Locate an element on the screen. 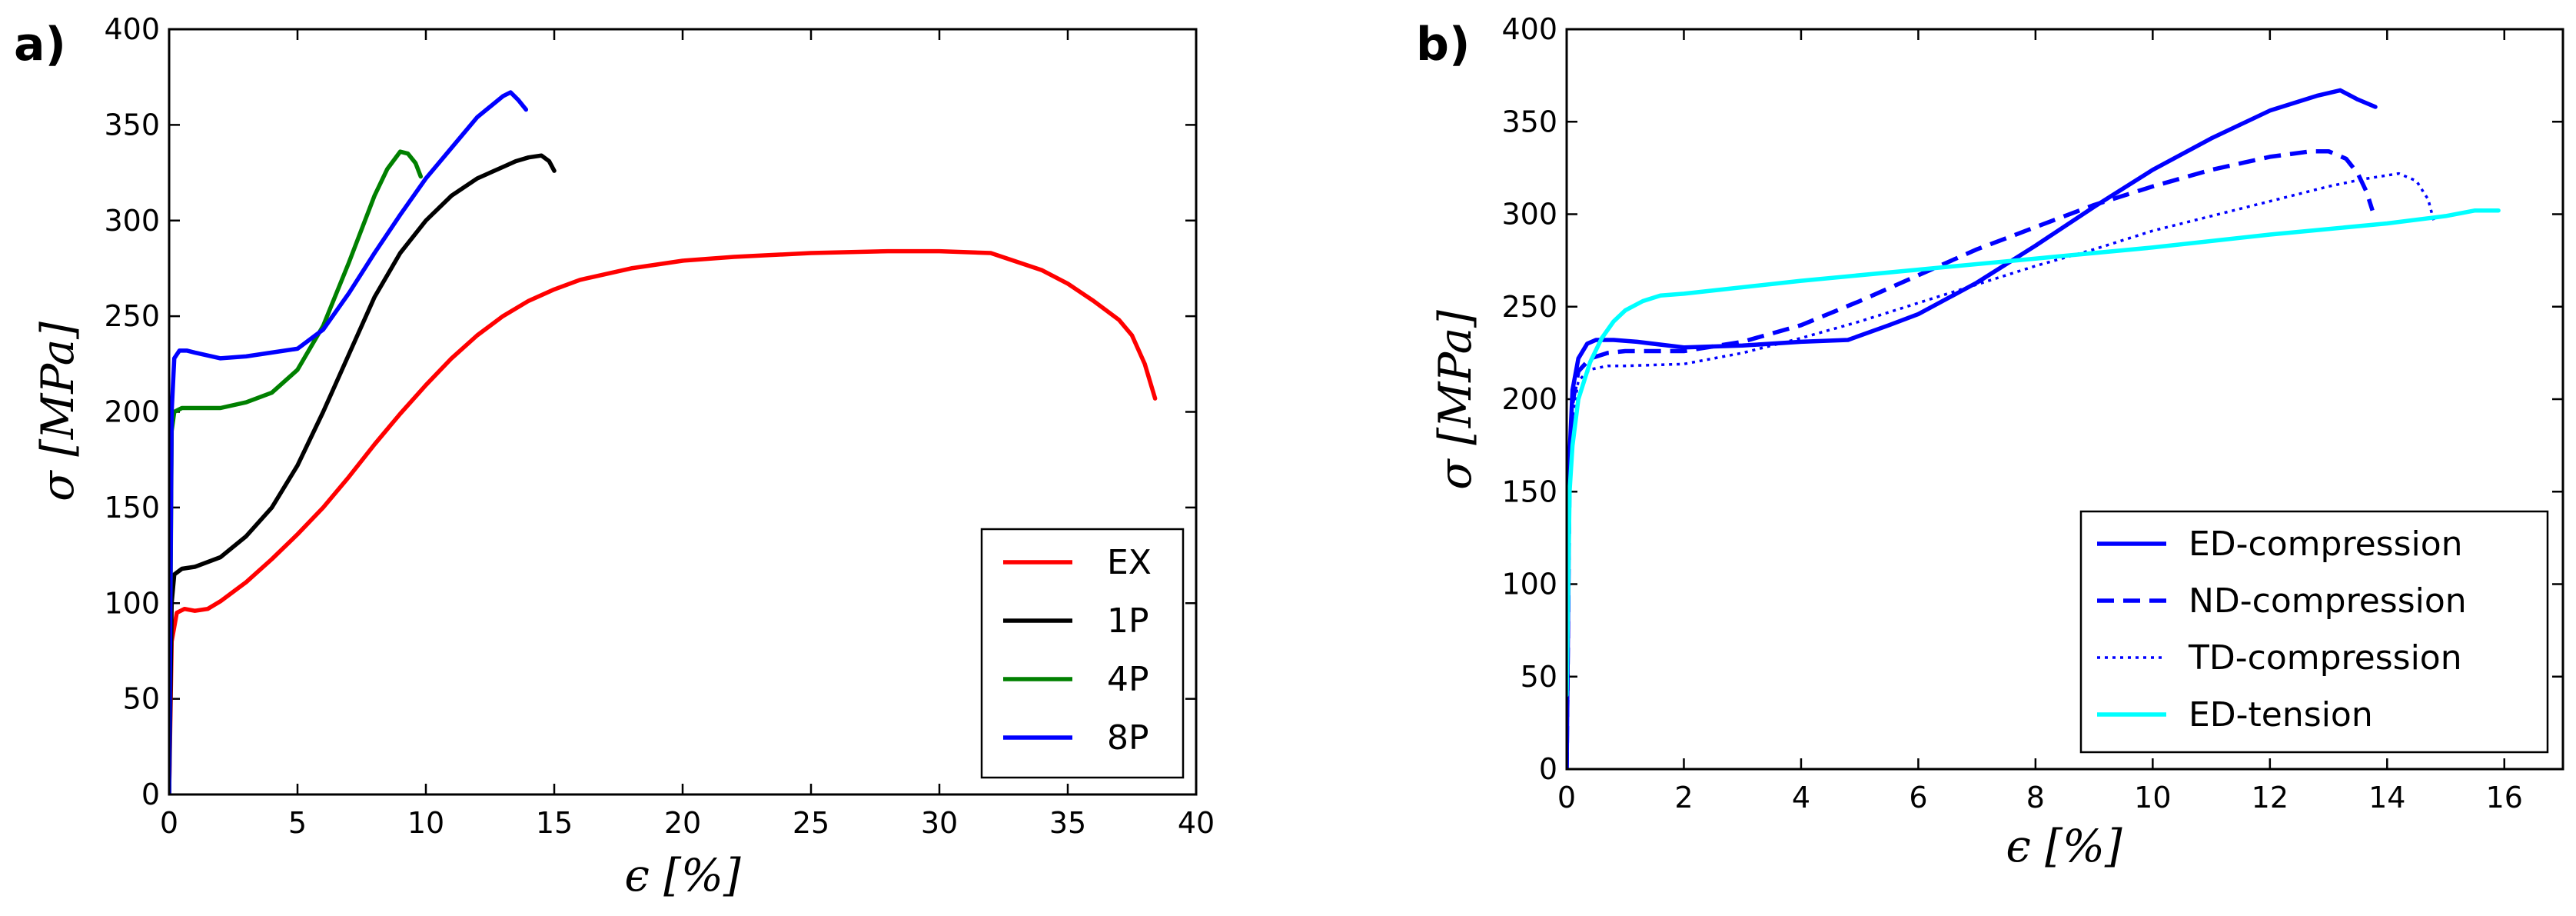 Image resolution: width=2576 pixels, height=916 pixels. legend-label-ed-tension: ED-tension is located at coordinates (2281, 714).